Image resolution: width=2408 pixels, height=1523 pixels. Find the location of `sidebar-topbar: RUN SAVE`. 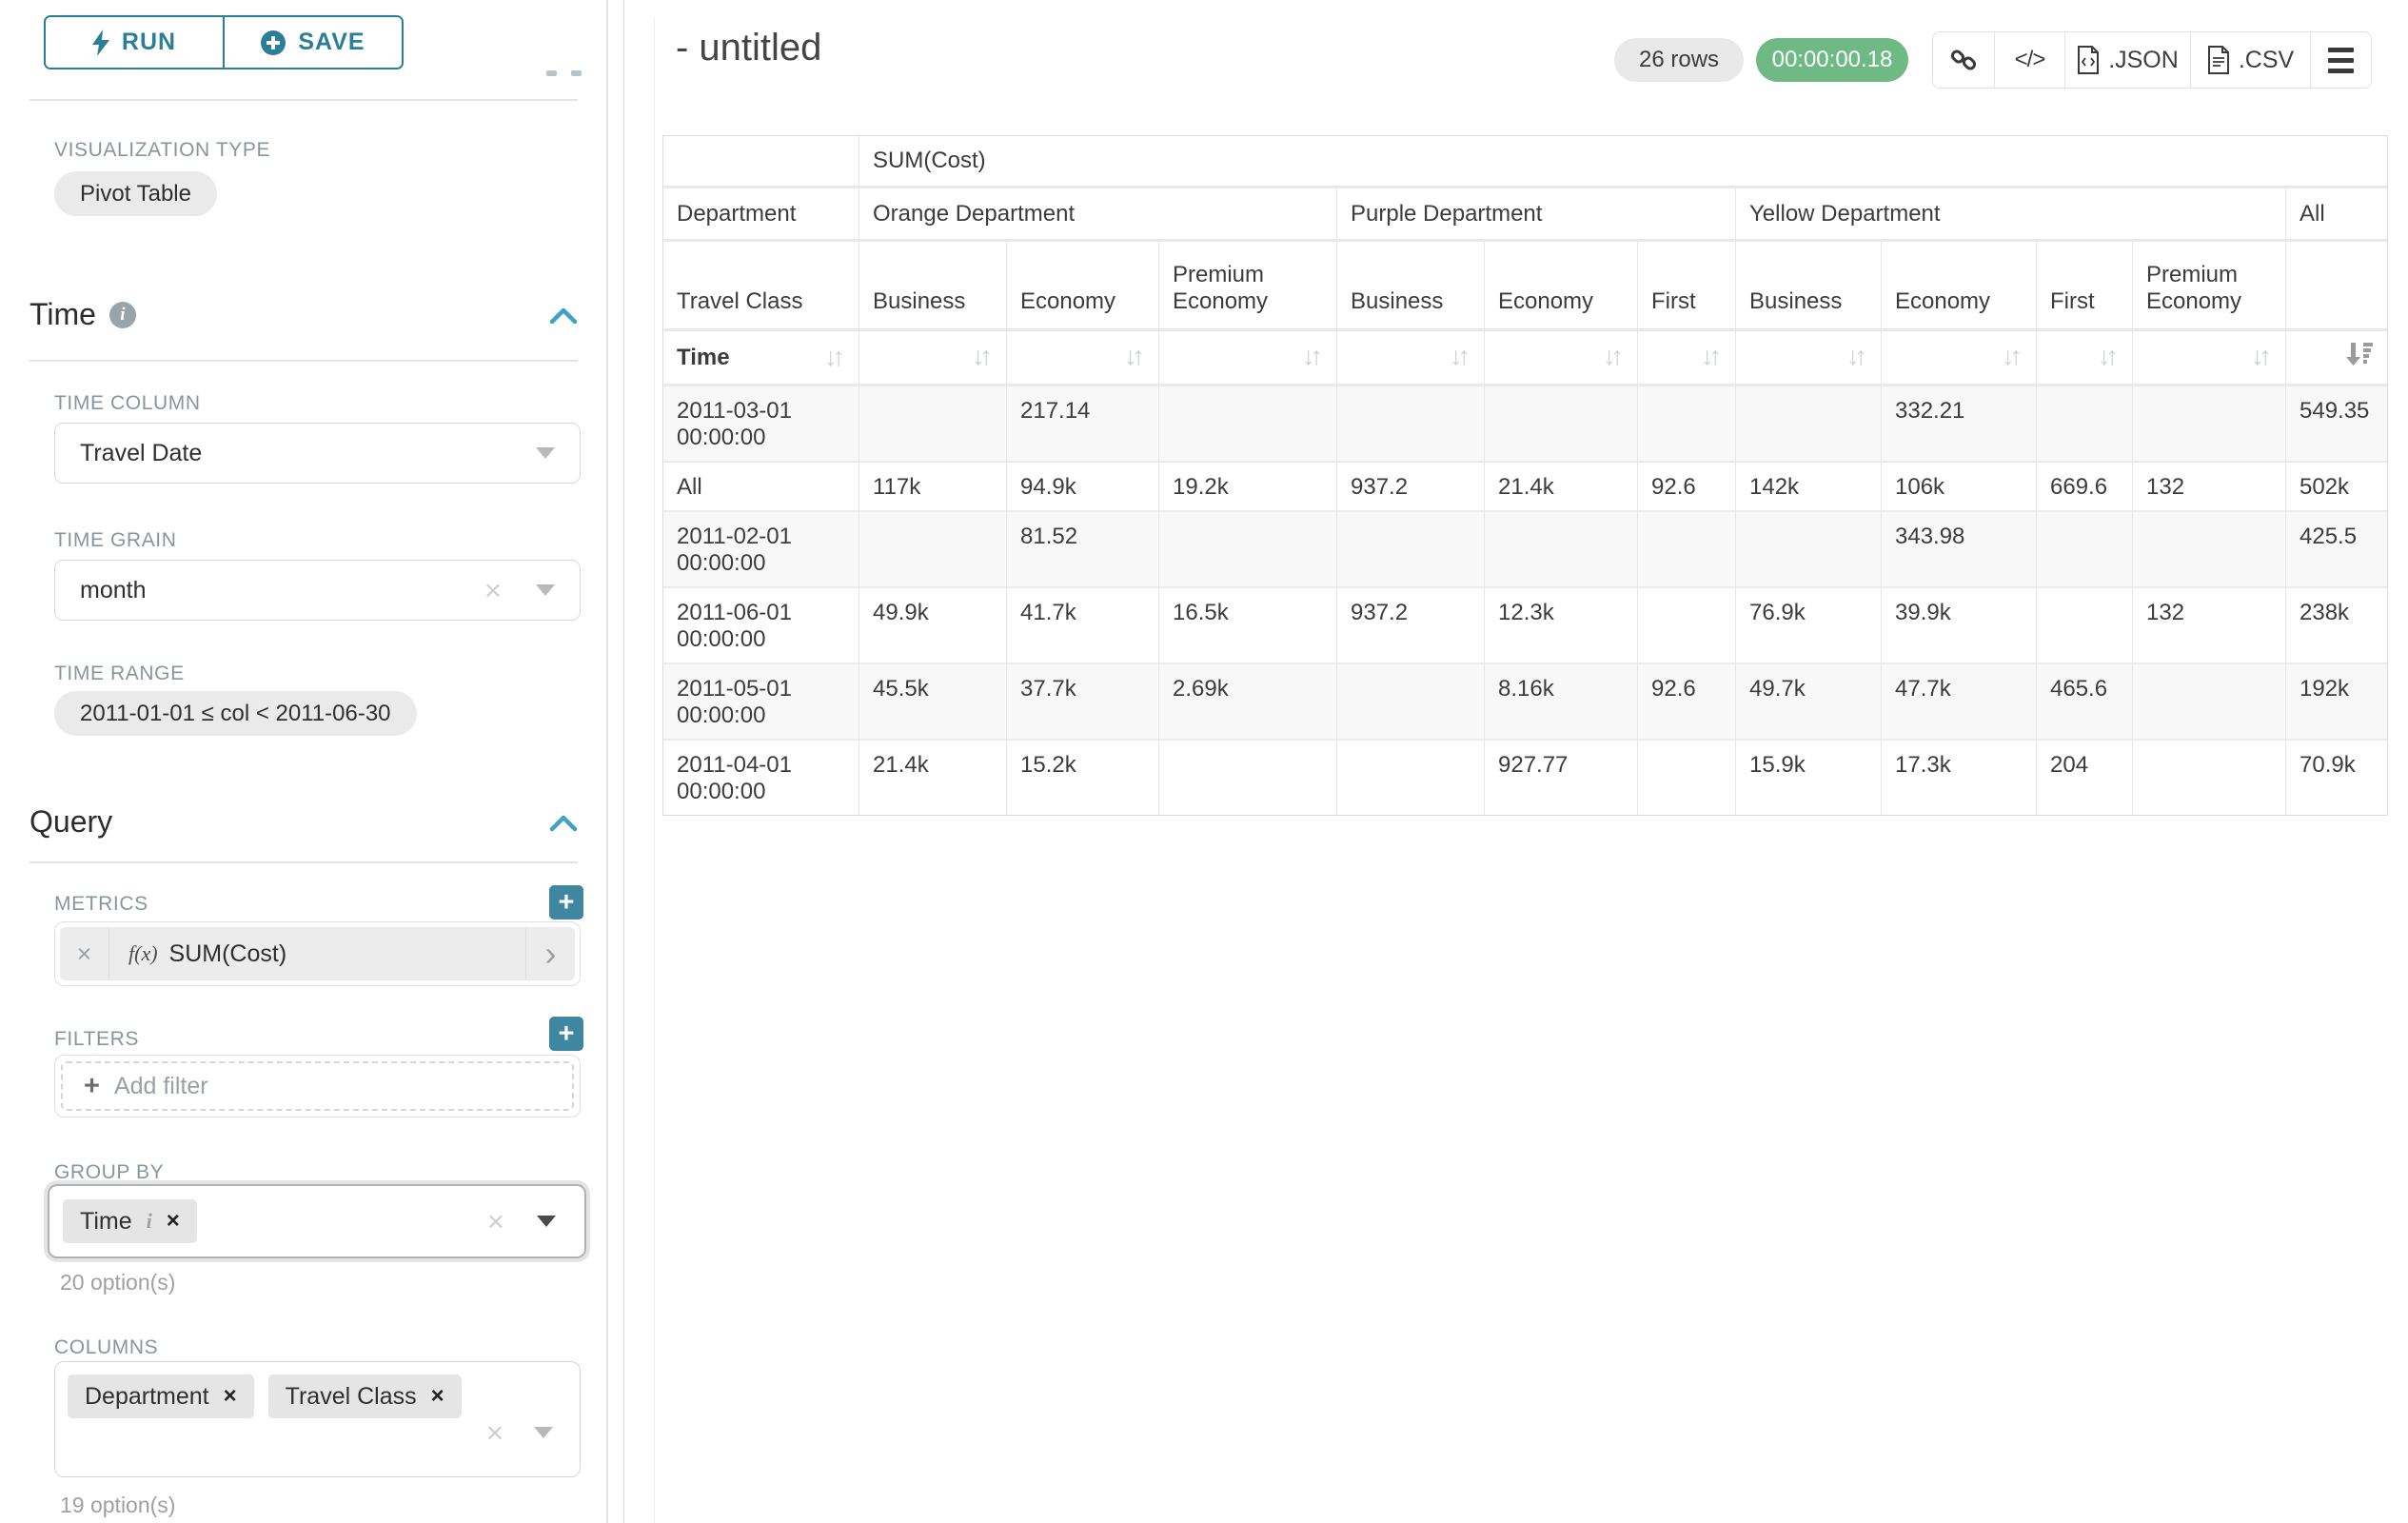

sidebar-topbar: RUN SAVE is located at coordinates (302, 35).